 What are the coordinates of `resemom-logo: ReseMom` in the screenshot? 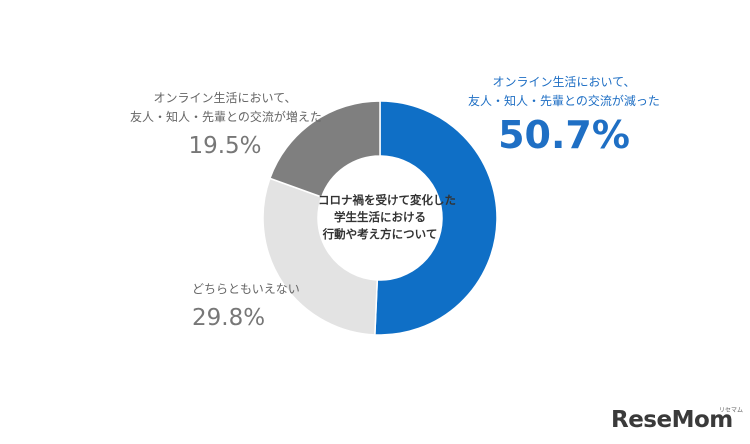 It's located at (672, 420).